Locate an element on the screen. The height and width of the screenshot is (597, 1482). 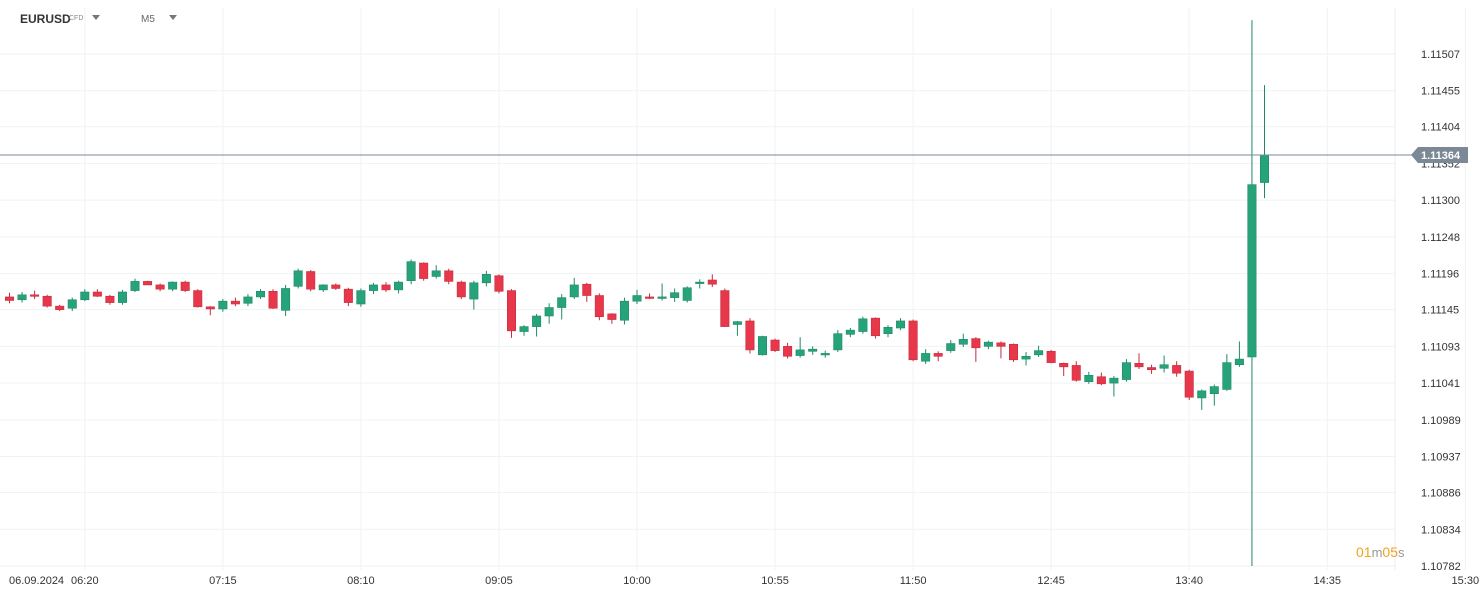
x-tick-label: 08:10 is located at coordinates (361, 581).